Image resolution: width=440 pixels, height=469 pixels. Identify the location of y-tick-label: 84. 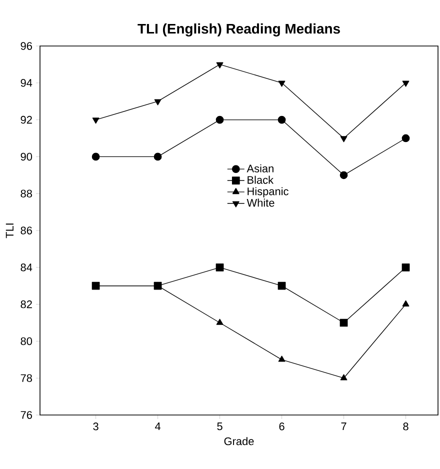
(26, 268).